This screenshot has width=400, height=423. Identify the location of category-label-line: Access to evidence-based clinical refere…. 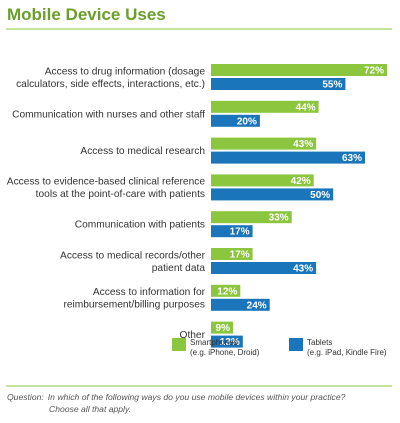
(106, 182).